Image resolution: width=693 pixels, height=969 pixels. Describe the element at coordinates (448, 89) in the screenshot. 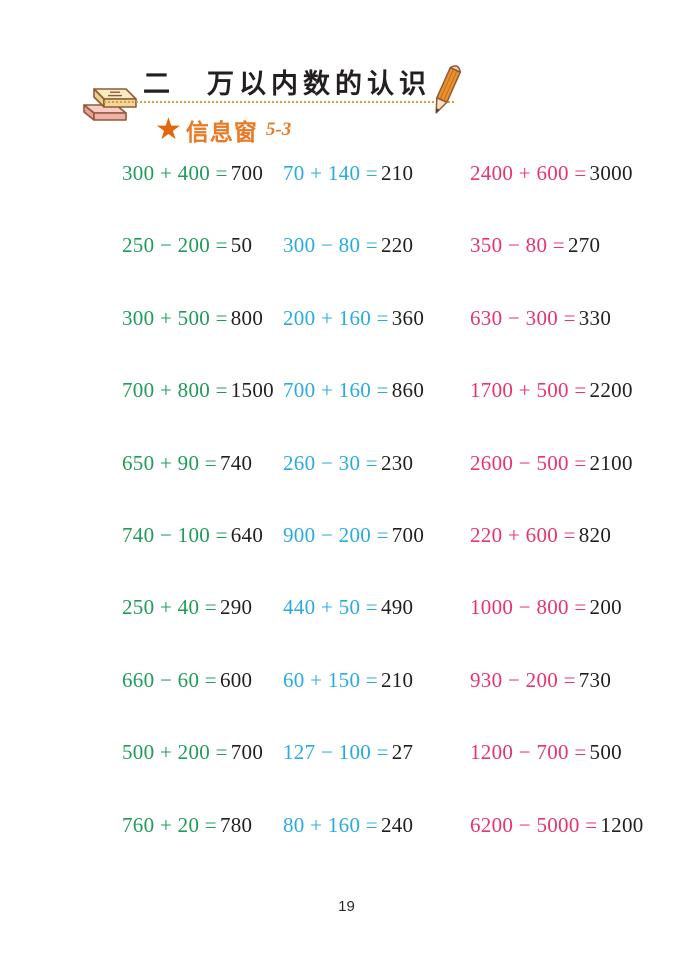

I see `pencil-icon` at that location.